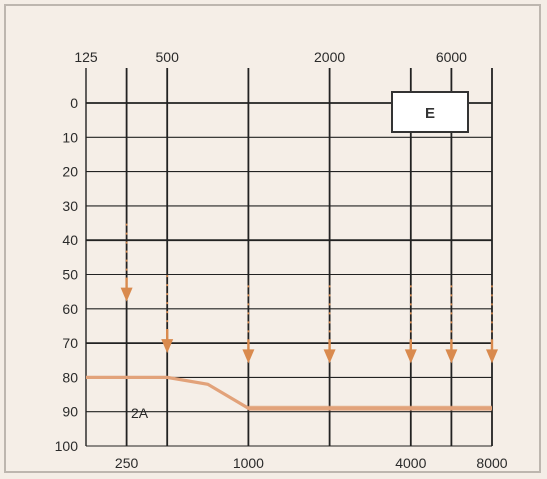  What do you see at coordinates (70, 377) in the screenshot?
I see `y-tick-label: 80` at bounding box center [70, 377].